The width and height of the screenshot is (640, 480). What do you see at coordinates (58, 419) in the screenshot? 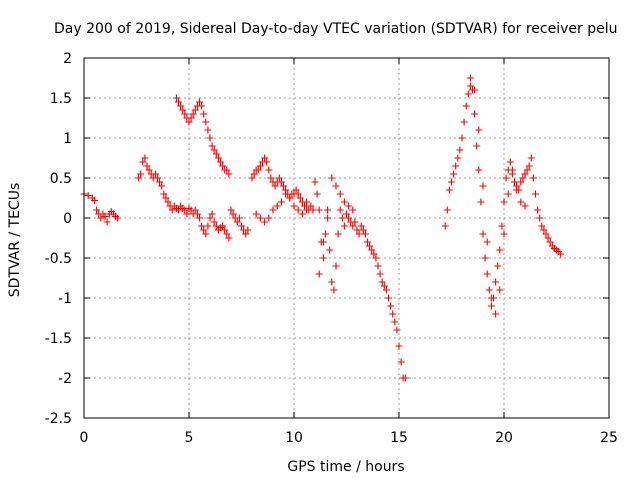
I see `y-tick-label: -2.5` at bounding box center [58, 419].